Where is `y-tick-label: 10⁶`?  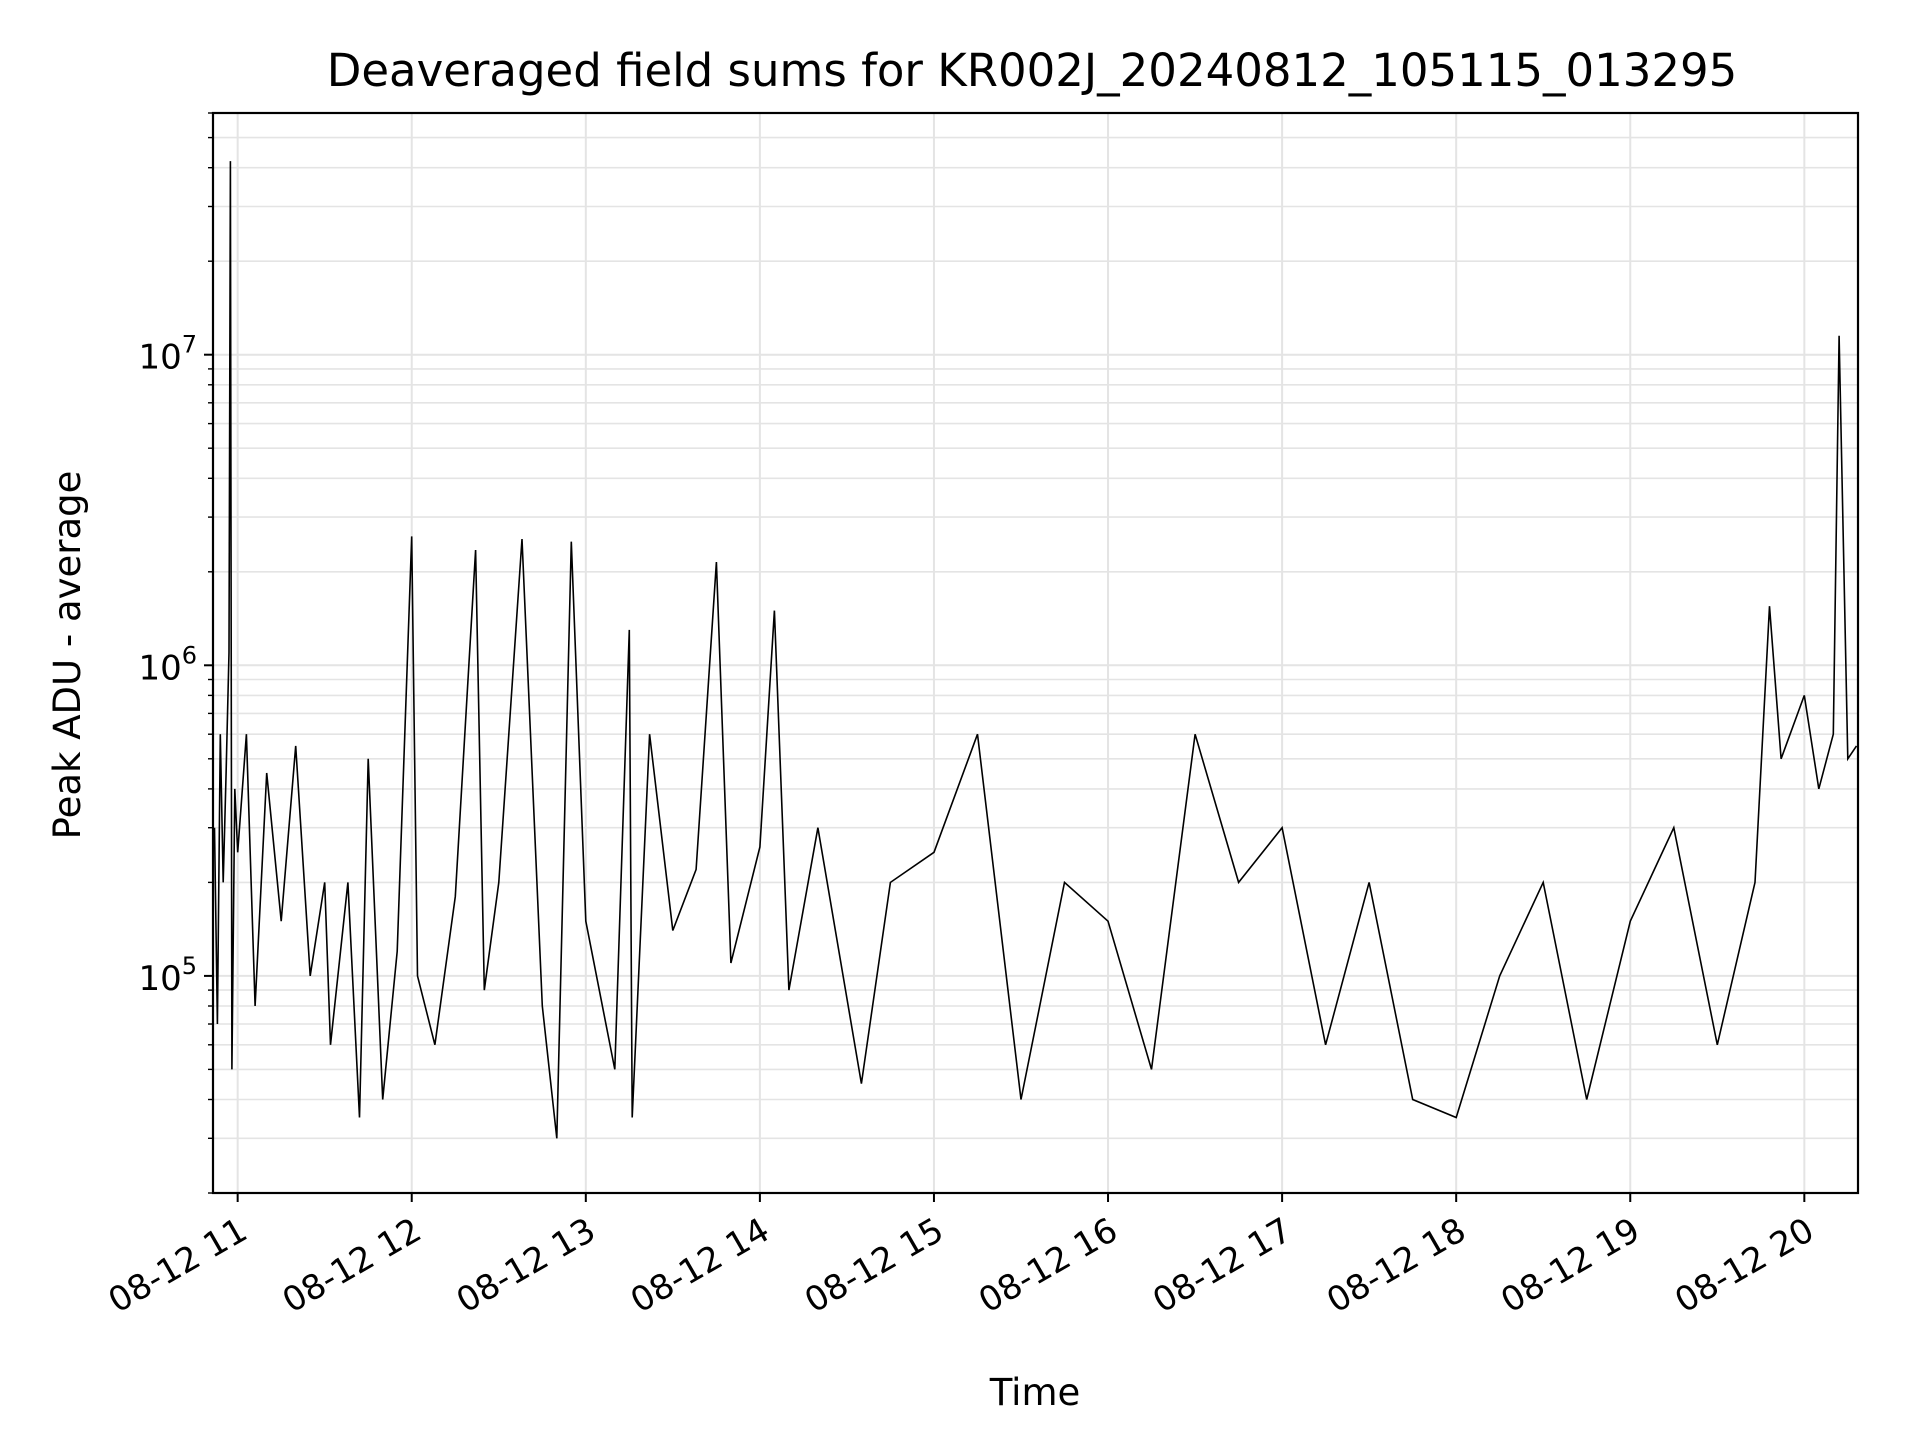
y-tick-label: 10⁶ is located at coordinates (167, 664).